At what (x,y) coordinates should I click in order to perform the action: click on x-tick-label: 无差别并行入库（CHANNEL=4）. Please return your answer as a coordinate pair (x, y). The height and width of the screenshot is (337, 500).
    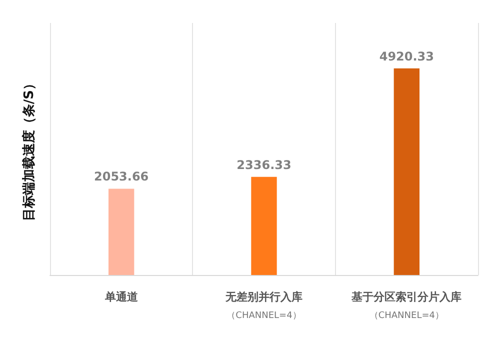
    Looking at the image, I should click on (263, 305).